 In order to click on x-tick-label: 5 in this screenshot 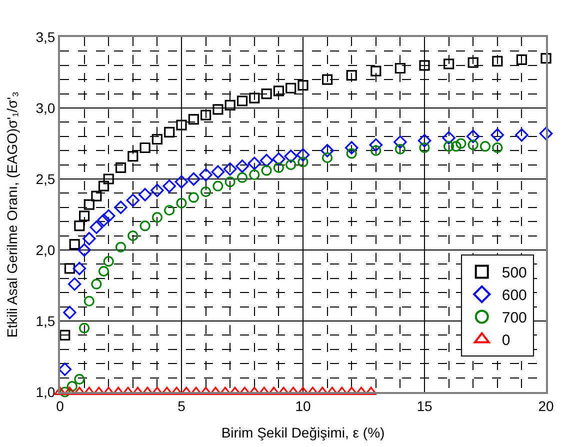, I will do `click(182, 406)`.